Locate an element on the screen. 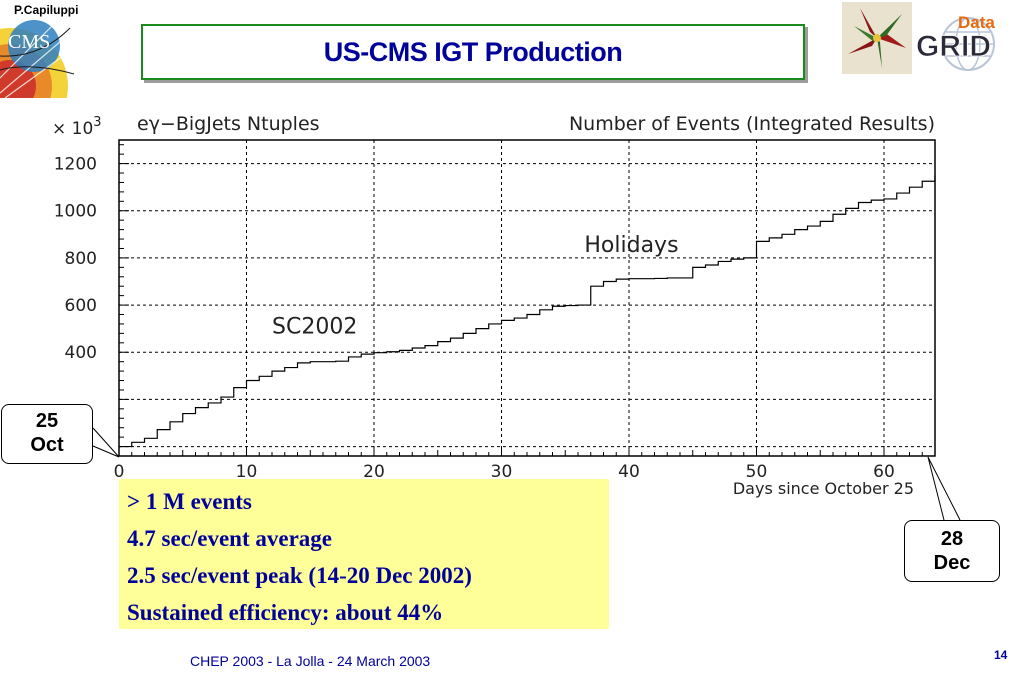 The image size is (1024, 682). y-tick-label: 400 is located at coordinates (81, 353).